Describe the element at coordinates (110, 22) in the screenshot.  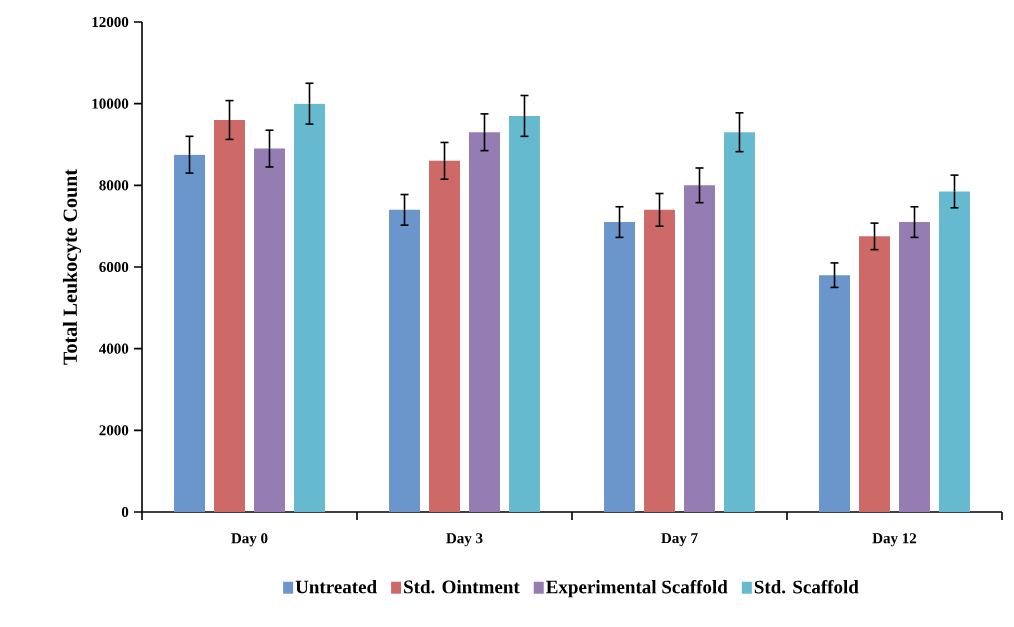
I see `y-tick-label: 12000` at that location.